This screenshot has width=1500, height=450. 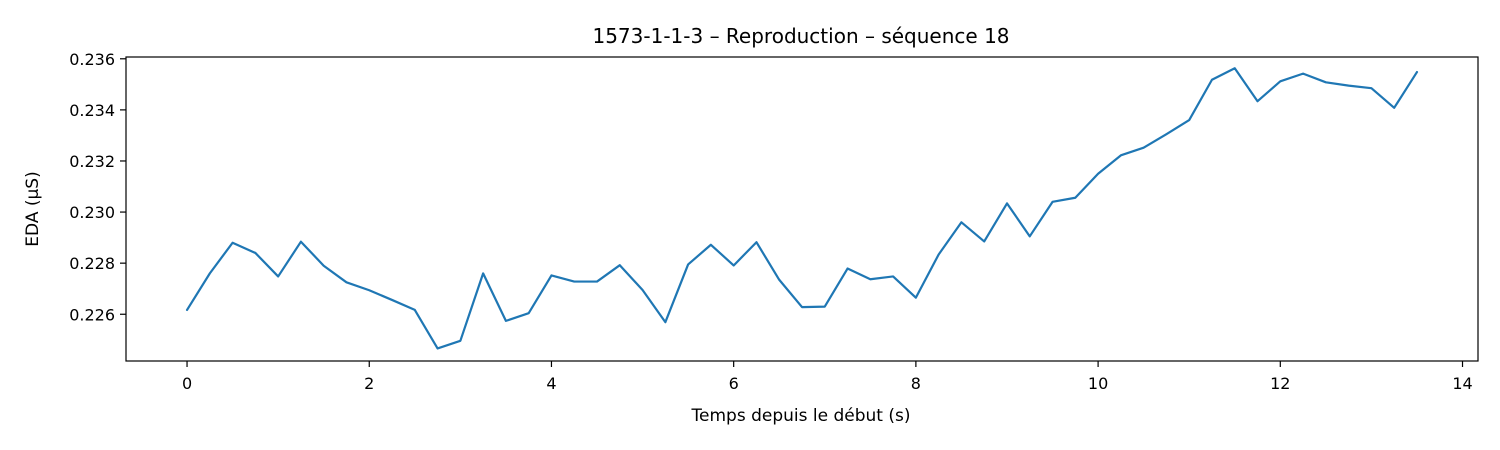 What do you see at coordinates (1280, 383) in the screenshot?
I see `x-tick-label: 12` at bounding box center [1280, 383].